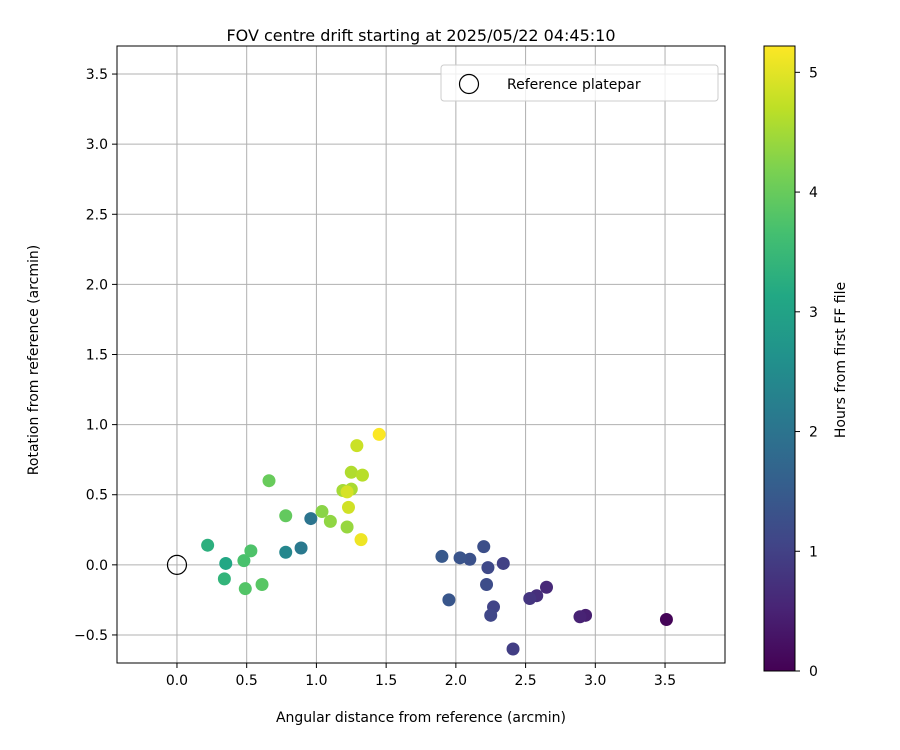 The image size is (900, 750). Describe the element at coordinates (177, 681) in the screenshot. I see `x-tick-label: 0.0` at that location.